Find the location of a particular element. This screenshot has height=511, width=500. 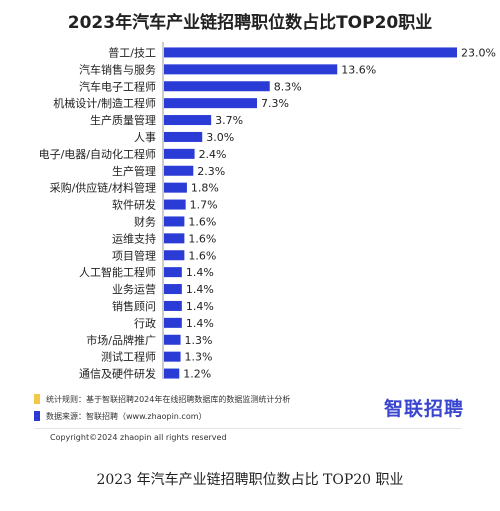

value-label: 3.0% is located at coordinates (220, 137).